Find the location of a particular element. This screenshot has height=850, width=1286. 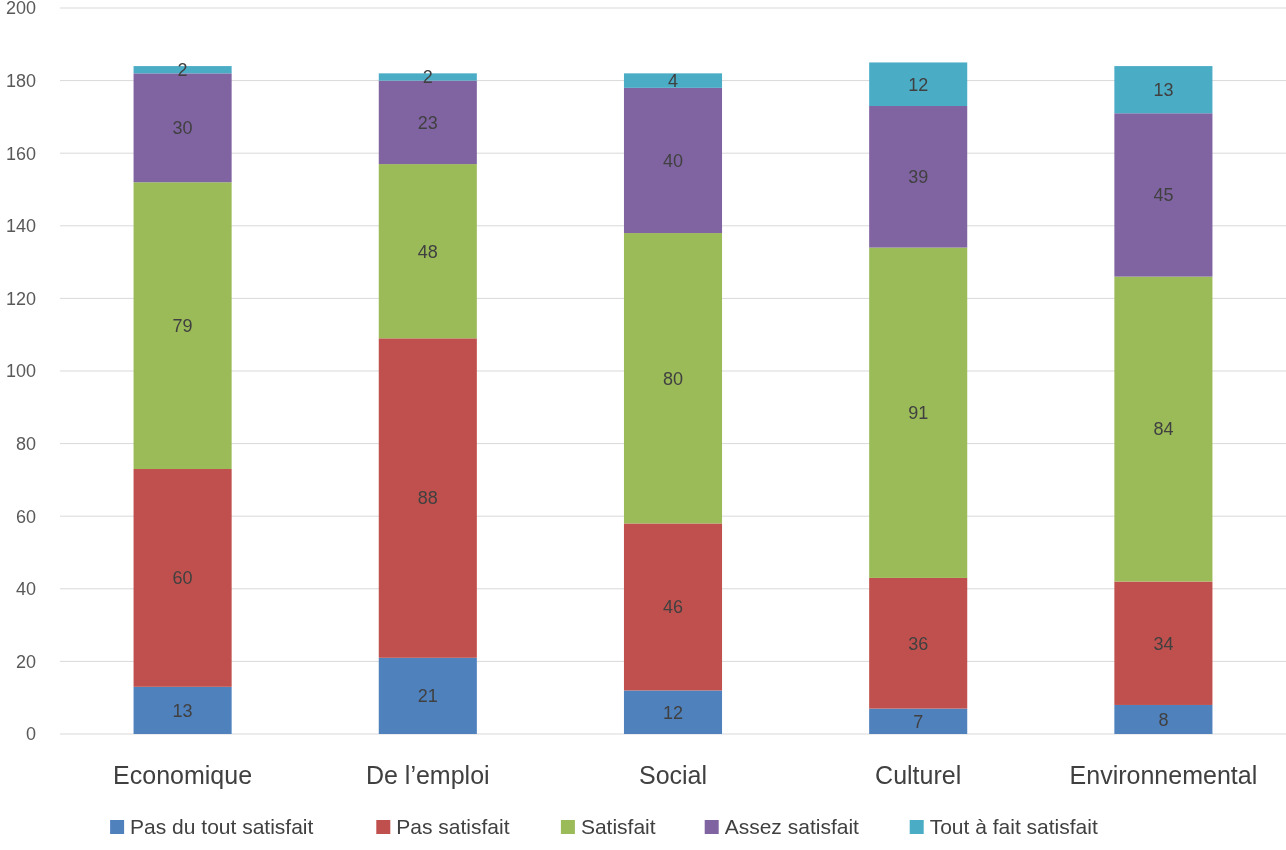

data-label: 7 is located at coordinates (918, 721).